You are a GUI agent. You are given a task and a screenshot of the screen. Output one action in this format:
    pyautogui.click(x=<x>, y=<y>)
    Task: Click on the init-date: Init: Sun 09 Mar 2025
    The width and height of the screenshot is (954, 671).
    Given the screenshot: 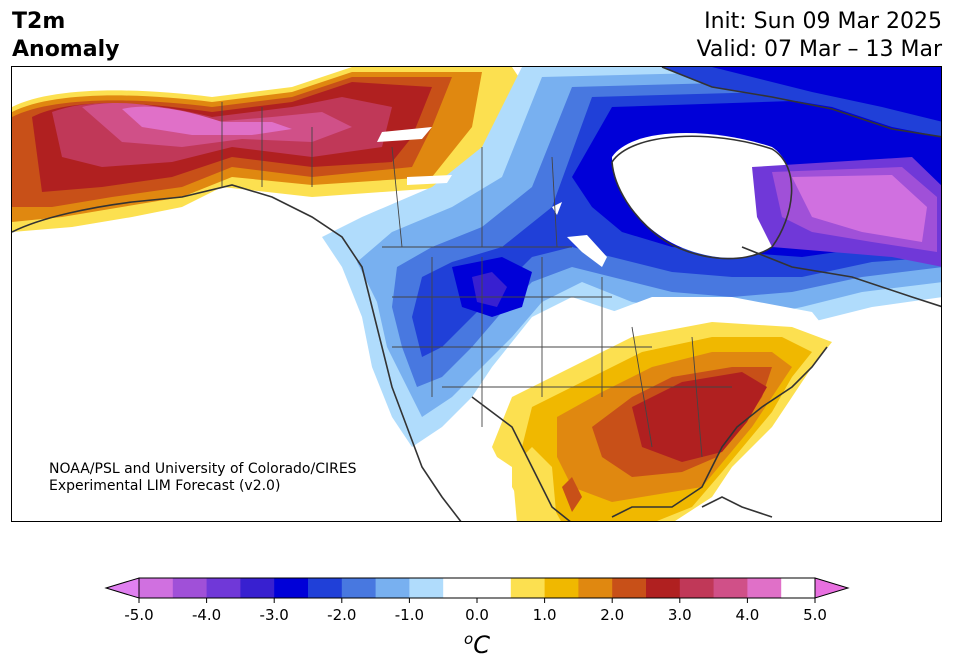 What is the action you would take?
    pyautogui.click(x=823, y=21)
    